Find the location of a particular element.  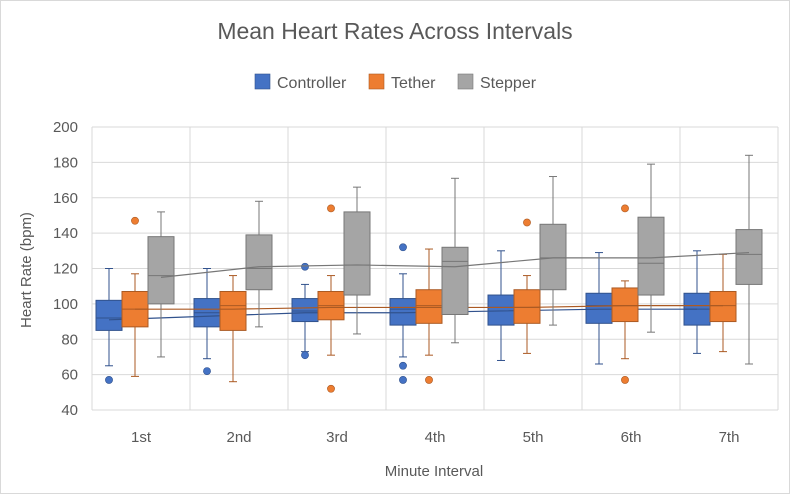

y-tick-label: 180 is located at coordinates (65, 162).